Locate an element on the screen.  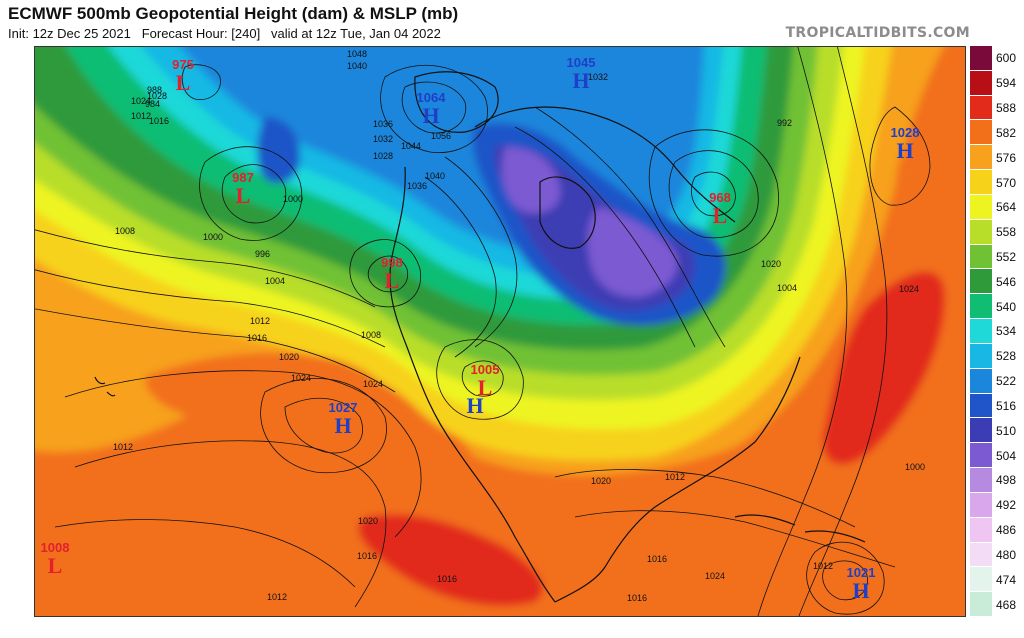
pressure-value: 1045 is located at coordinates (581, 62).